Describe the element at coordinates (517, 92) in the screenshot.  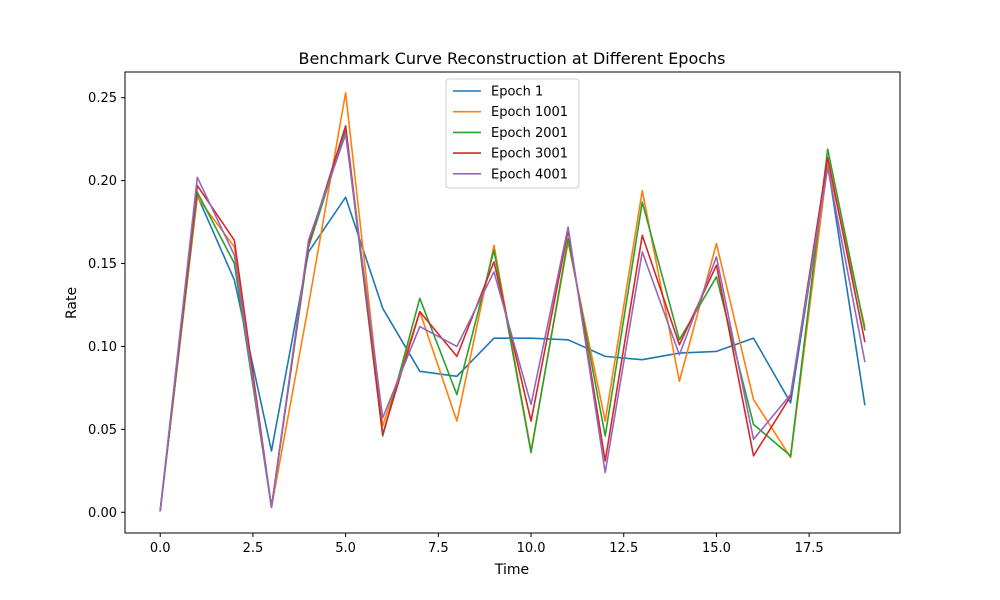
I see `legend-label: Epoch 1` at that location.